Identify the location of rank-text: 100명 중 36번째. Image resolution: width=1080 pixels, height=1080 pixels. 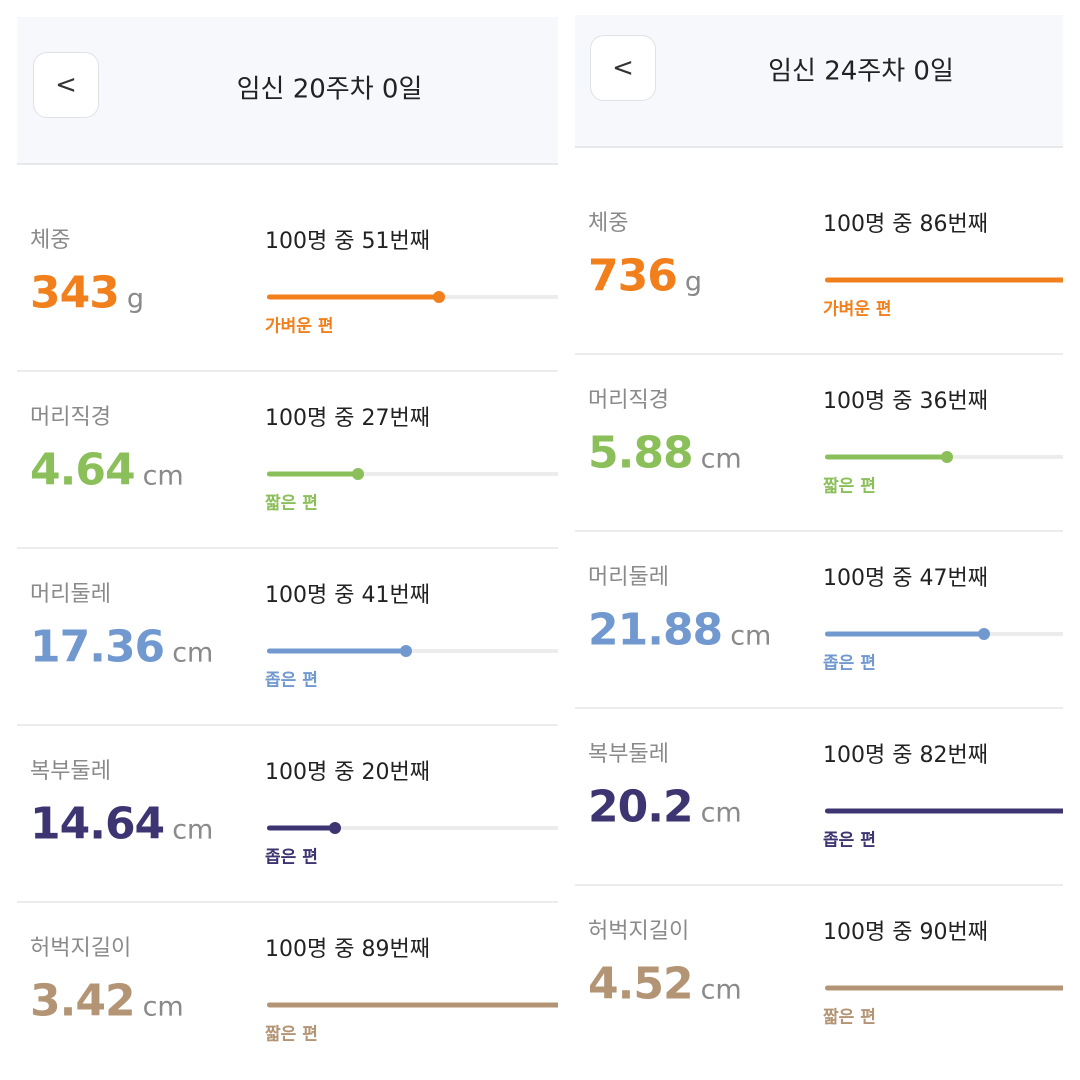
(905, 401).